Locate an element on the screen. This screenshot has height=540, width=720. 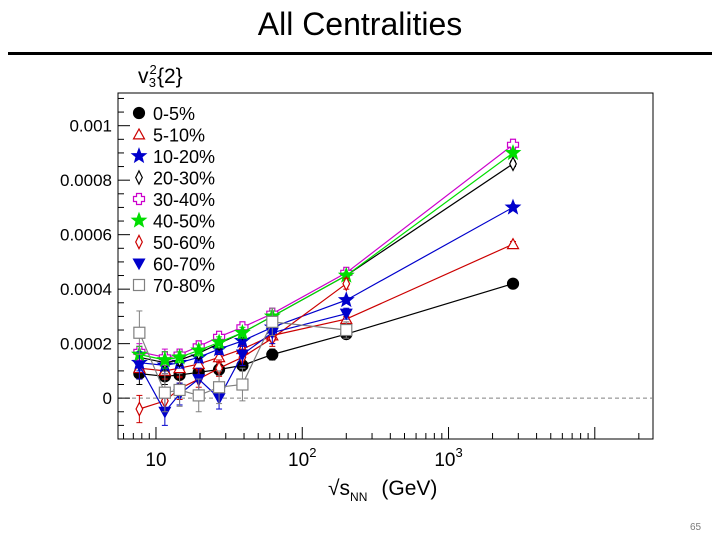
y-tick-label: 0.0002 is located at coordinates (86, 344).